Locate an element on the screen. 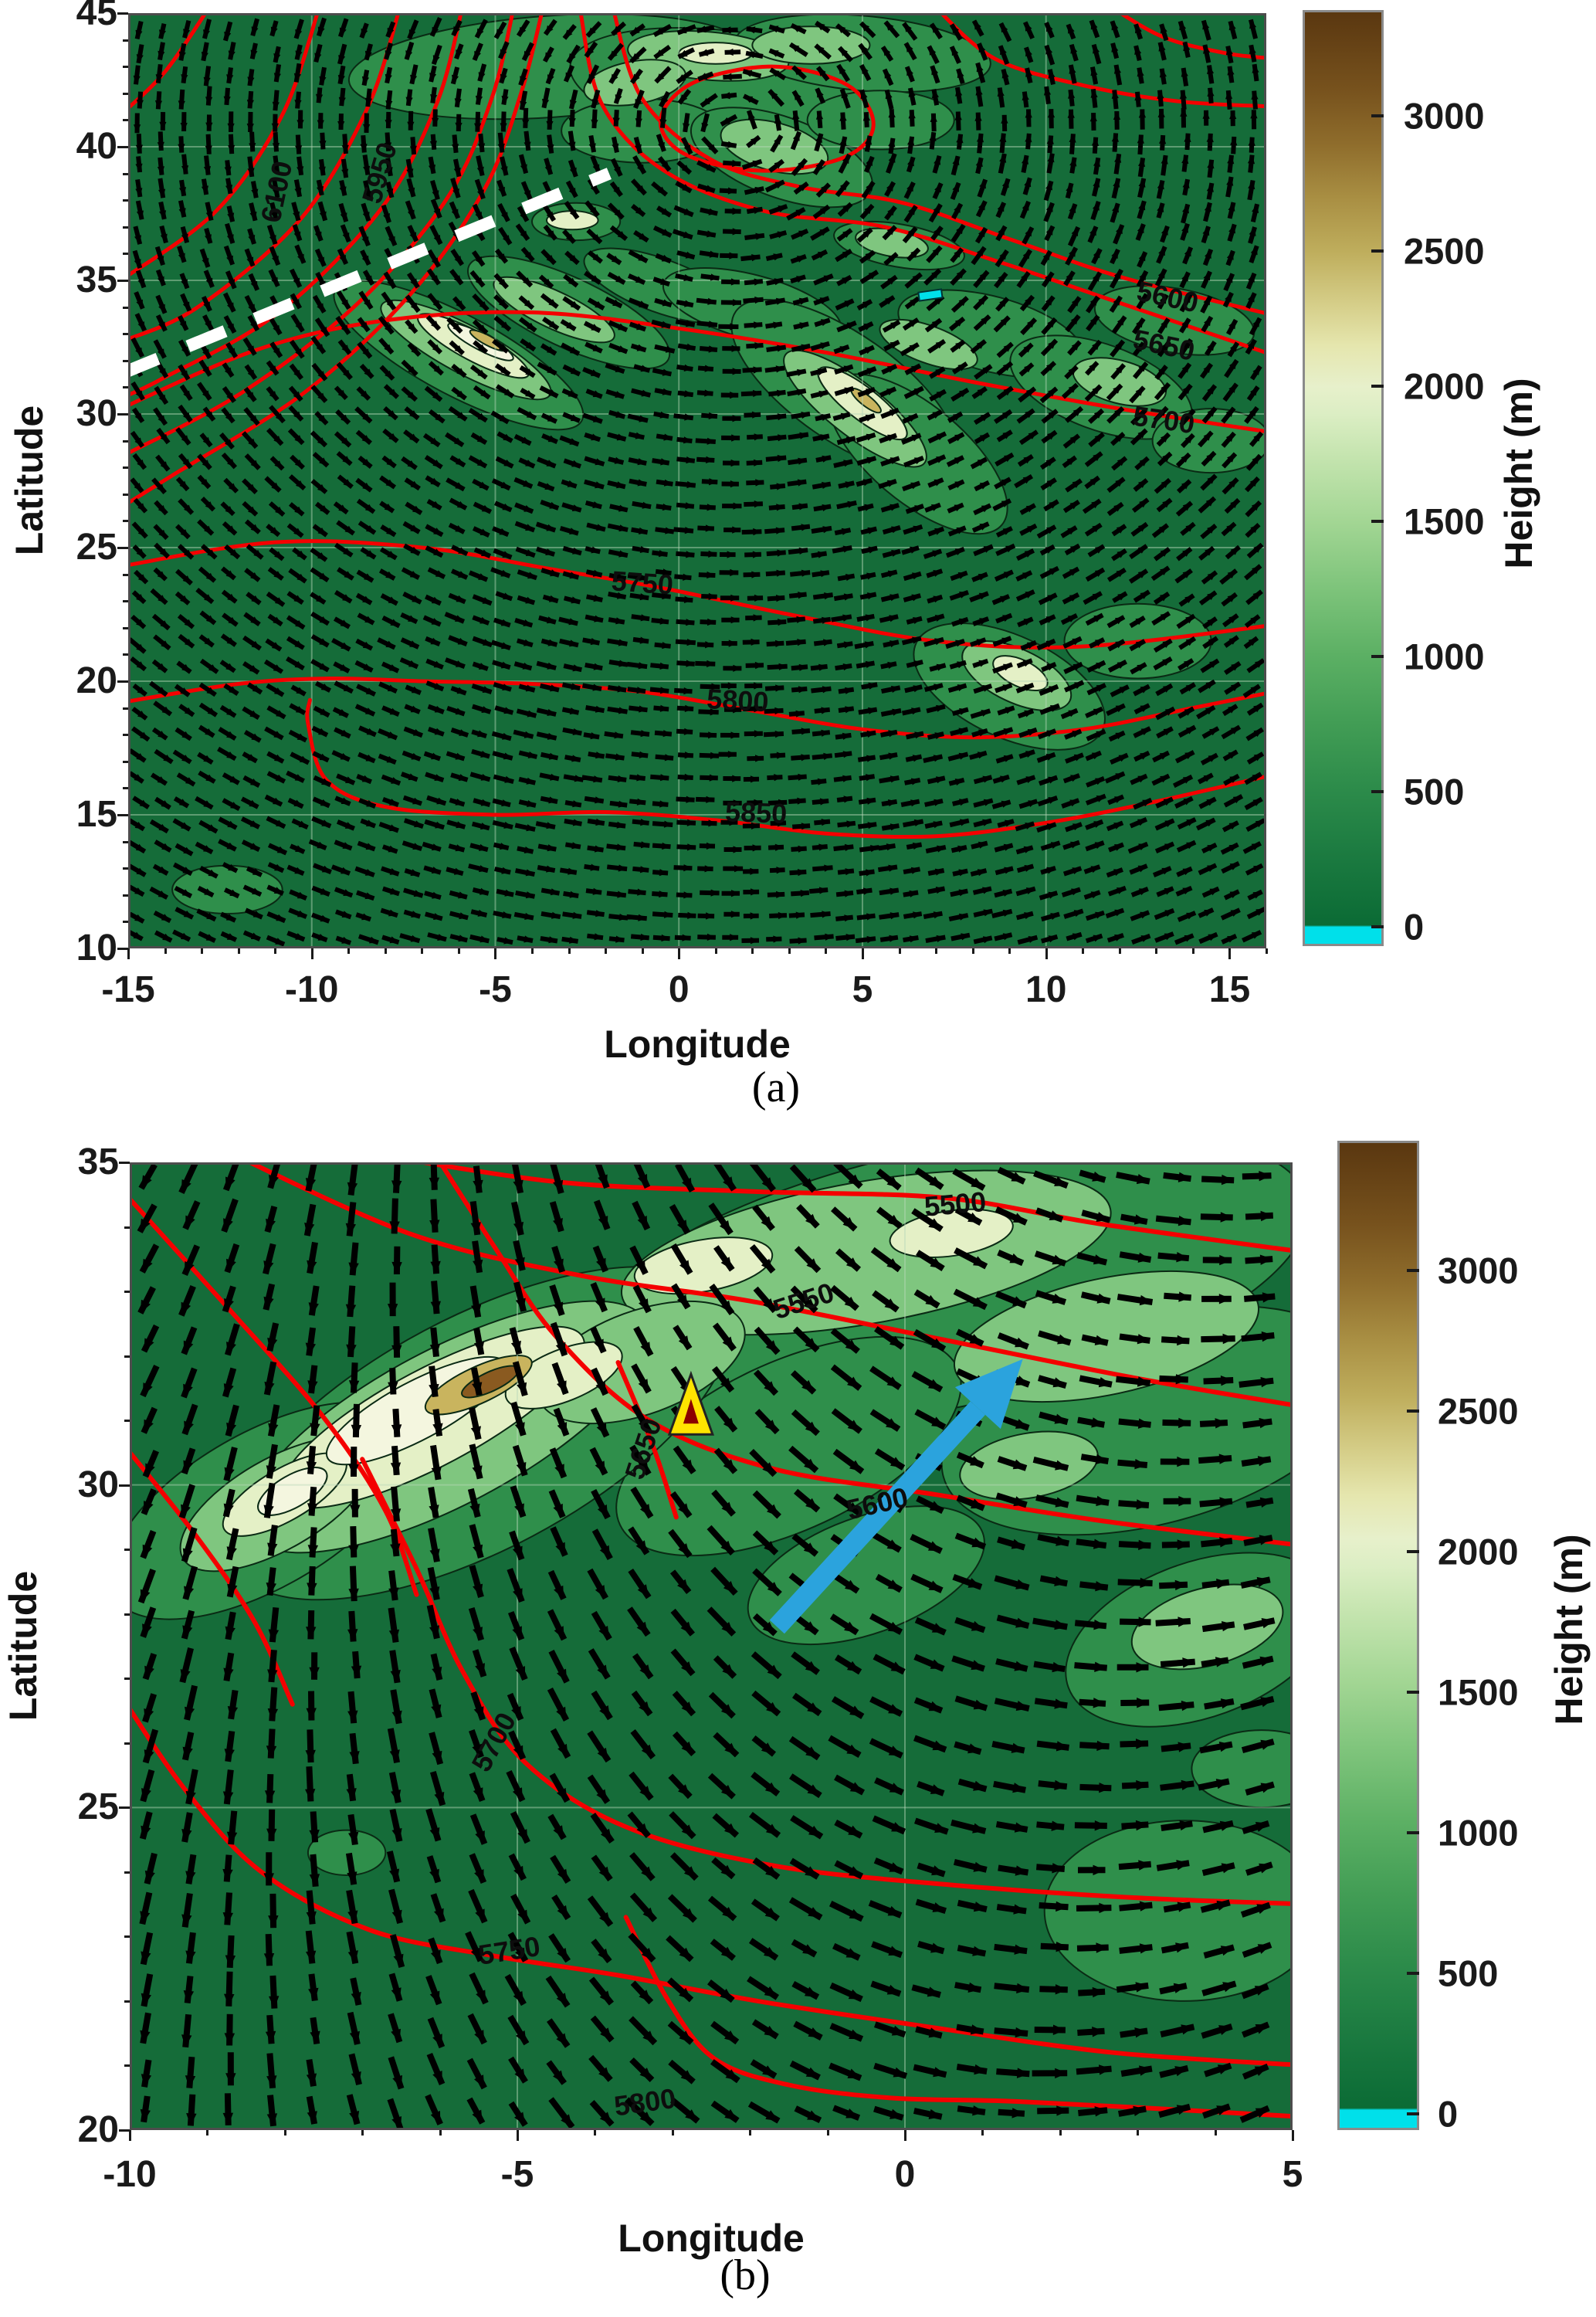  contour-label: 5800 is located at coordinates (737, 700).